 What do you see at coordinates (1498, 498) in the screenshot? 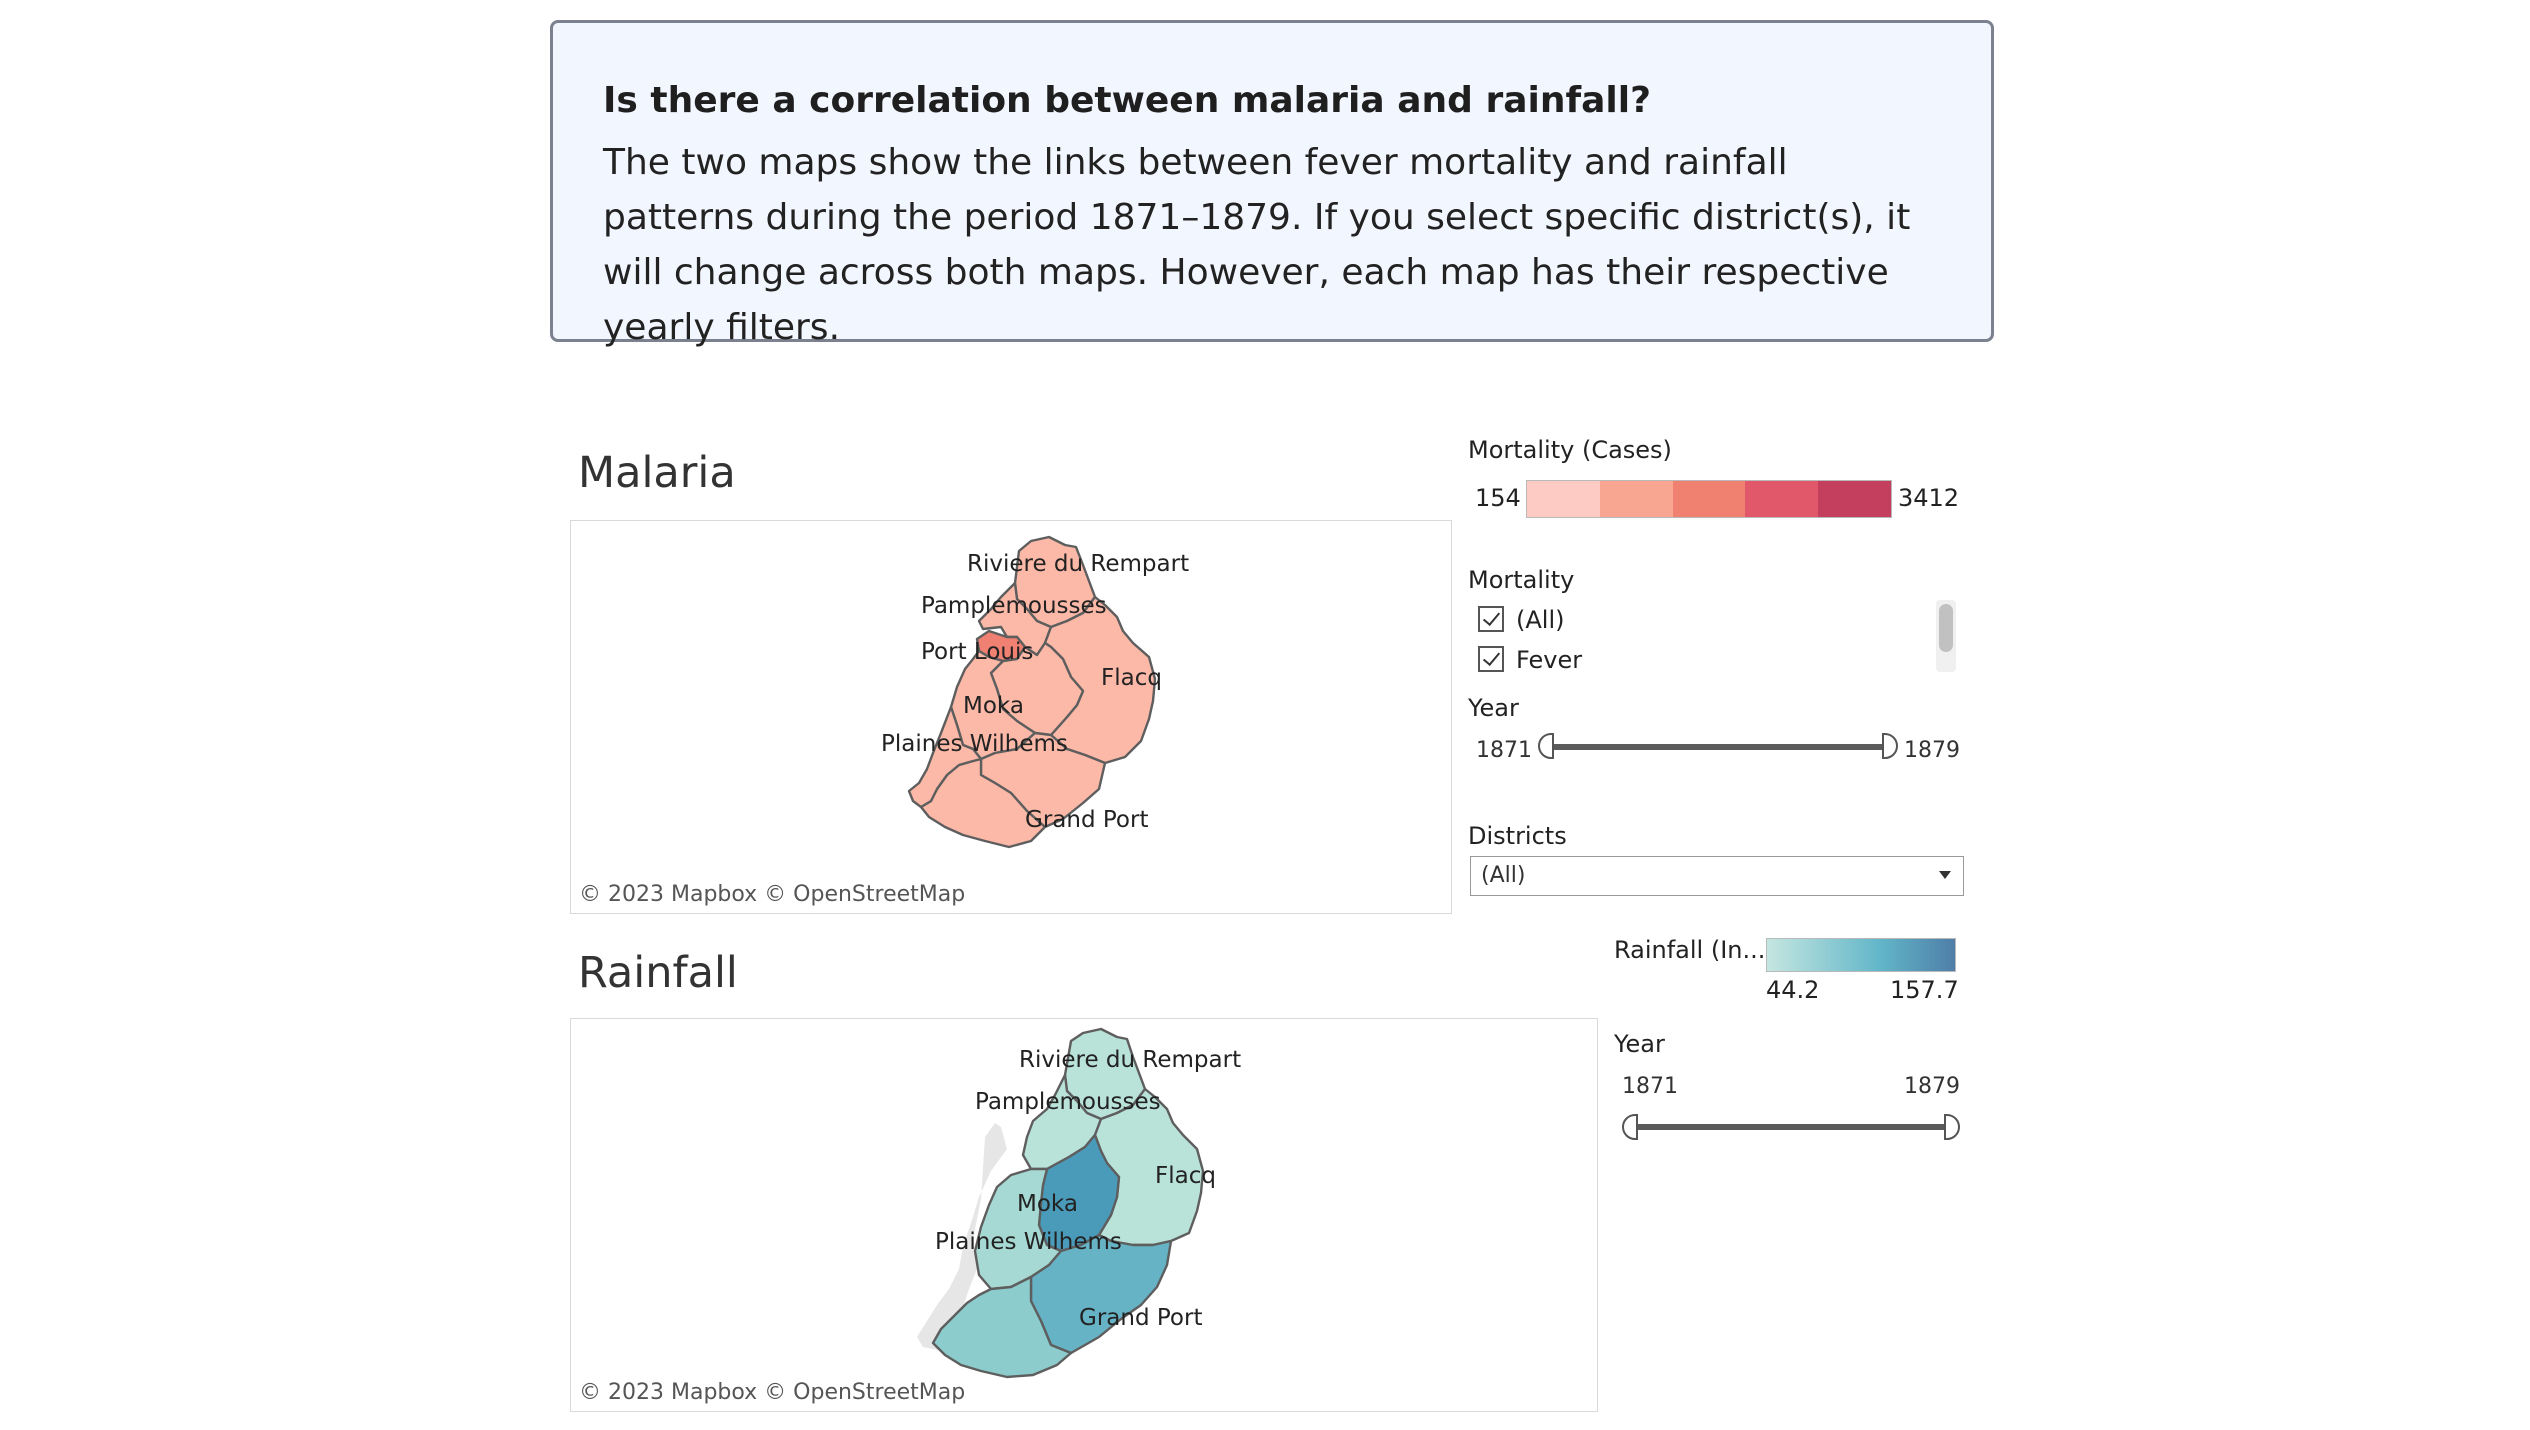
I see `mortality-legend-min: 154` at bounding box center [1498, 498].